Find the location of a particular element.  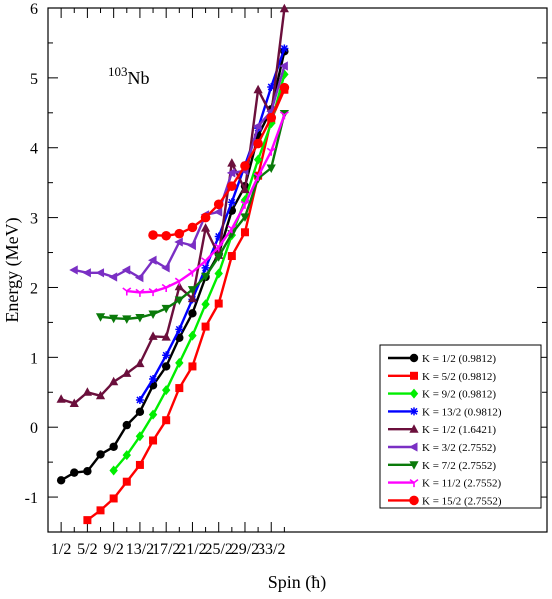

y-tick-label: -1 is located at coordinates (31, 498).